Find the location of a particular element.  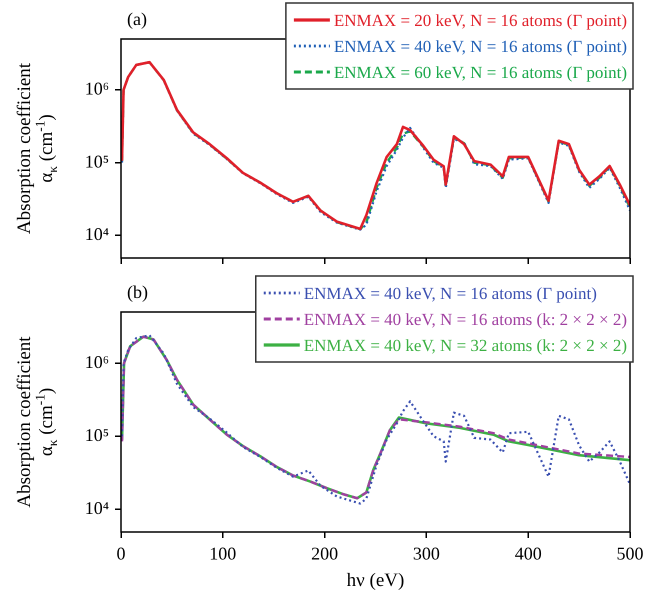

x-tick-label: 0 is located at coordinates (121, 554).